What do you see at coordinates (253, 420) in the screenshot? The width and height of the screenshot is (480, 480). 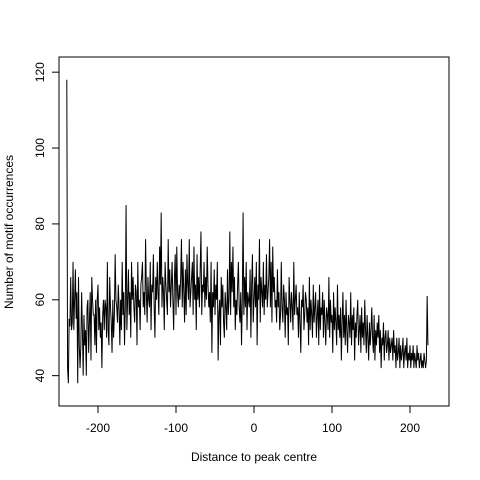 I see `x-axis: -200 -100 0 100 200` at bounding box center [253, 420].